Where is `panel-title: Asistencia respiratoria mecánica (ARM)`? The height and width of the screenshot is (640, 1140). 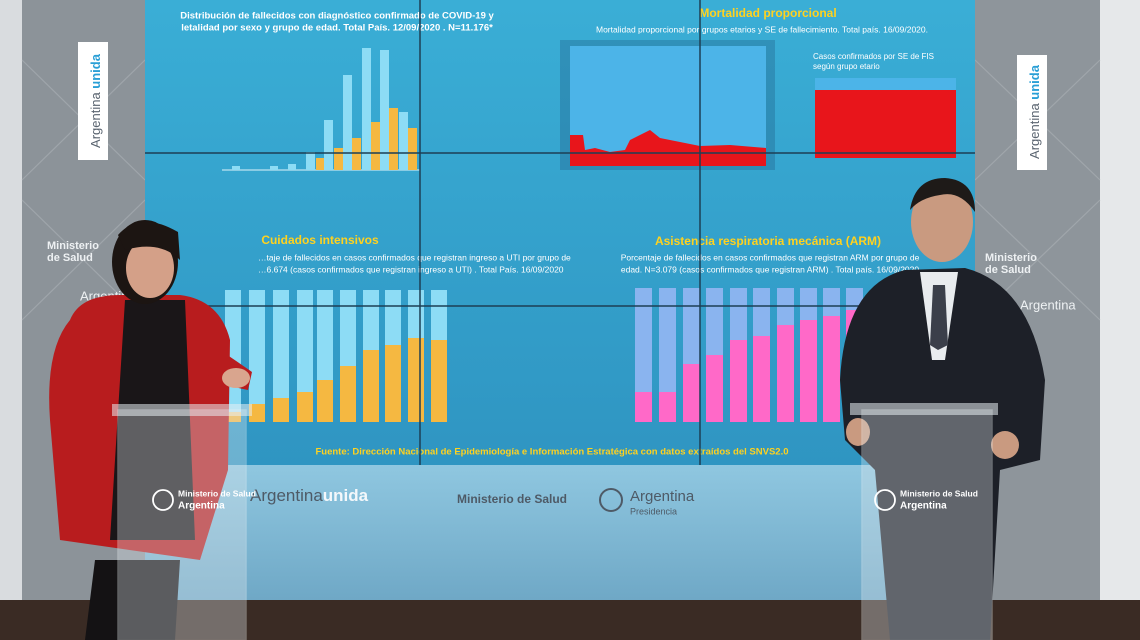 panel-title: Asistencia respiratoria mecánica (ARM) is located at coordinates (768, 241).